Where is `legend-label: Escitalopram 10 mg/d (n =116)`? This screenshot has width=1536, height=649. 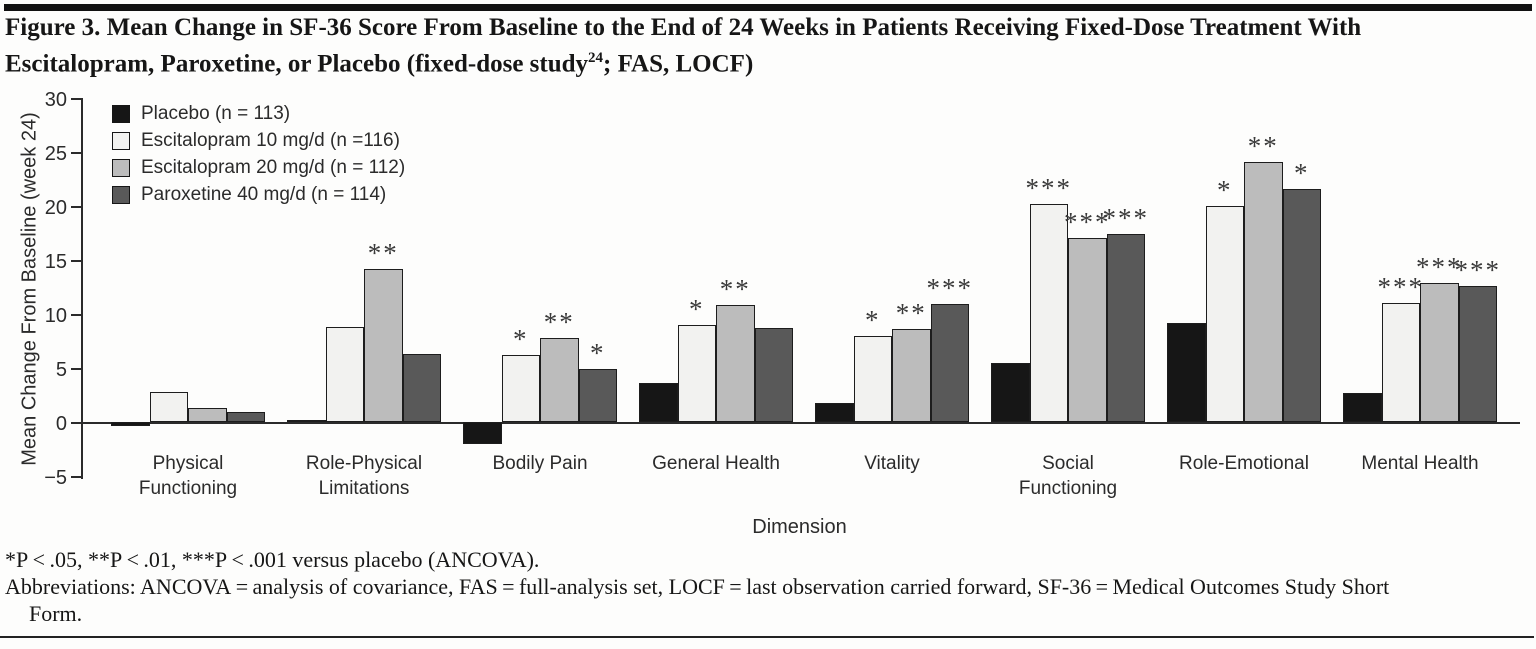
legend-label: Escitalopram 10 mg/d (n =116) is located at coordinates (270, 140).